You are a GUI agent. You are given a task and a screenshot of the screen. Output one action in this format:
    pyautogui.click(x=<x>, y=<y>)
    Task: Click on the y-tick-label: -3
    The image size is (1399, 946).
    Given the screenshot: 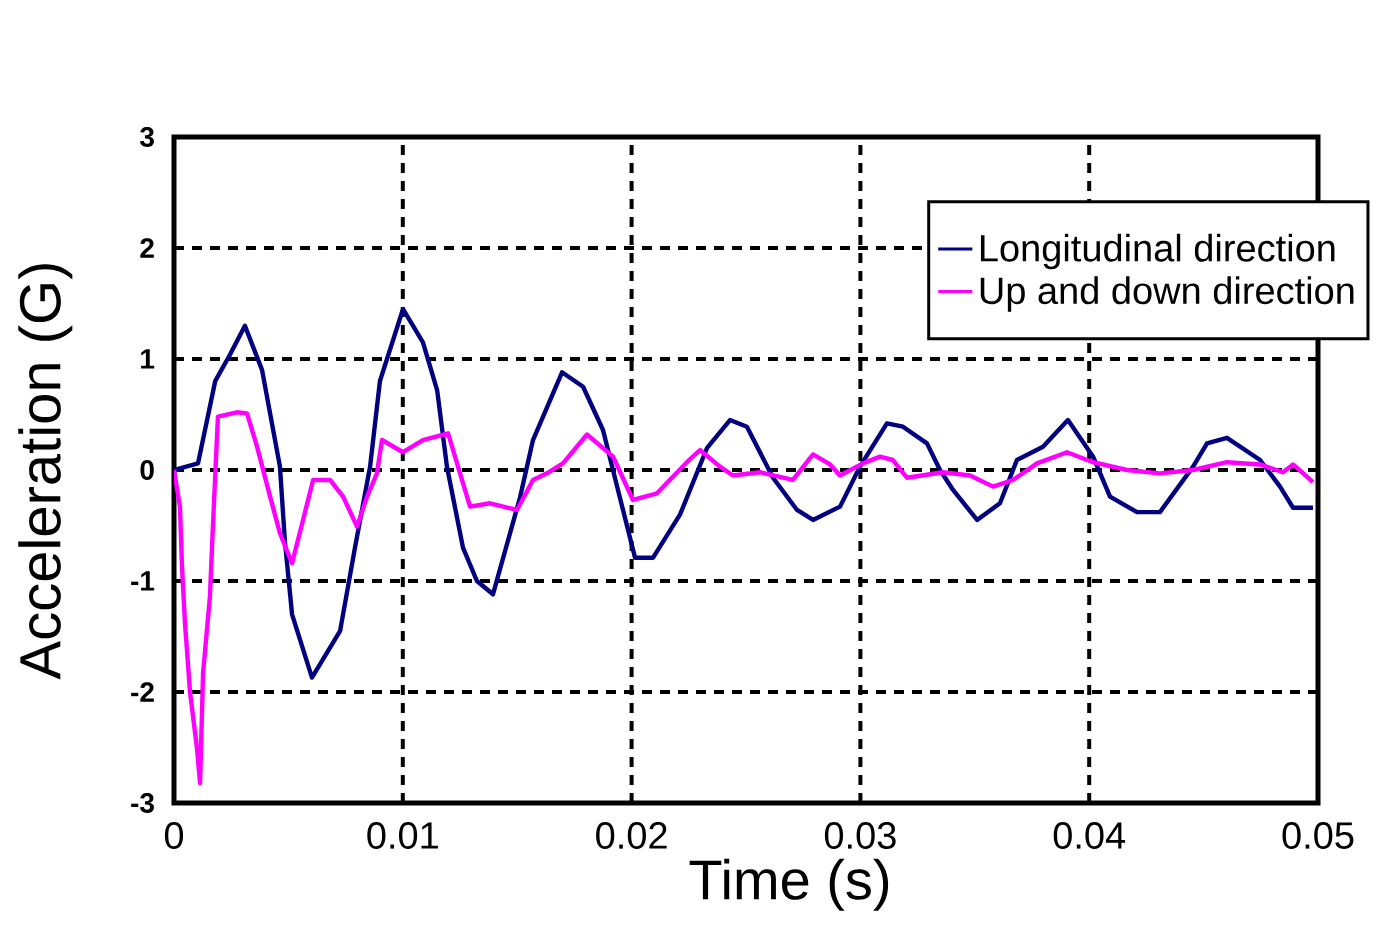 What is the action you would take?
    pyautogui.click(x=142, y=803)
    